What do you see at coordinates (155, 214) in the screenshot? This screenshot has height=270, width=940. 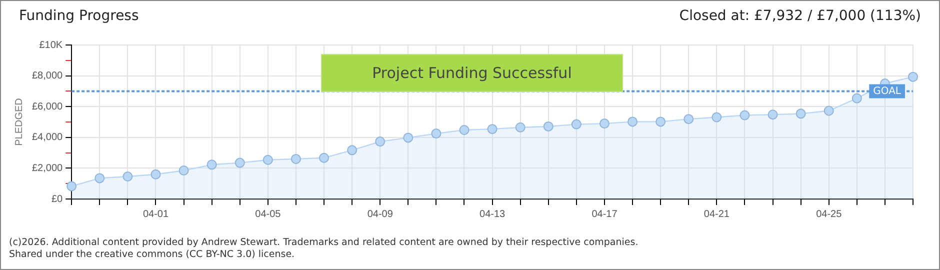 I see `x-tick-label: 04-01` at bounding box center [155, 214].